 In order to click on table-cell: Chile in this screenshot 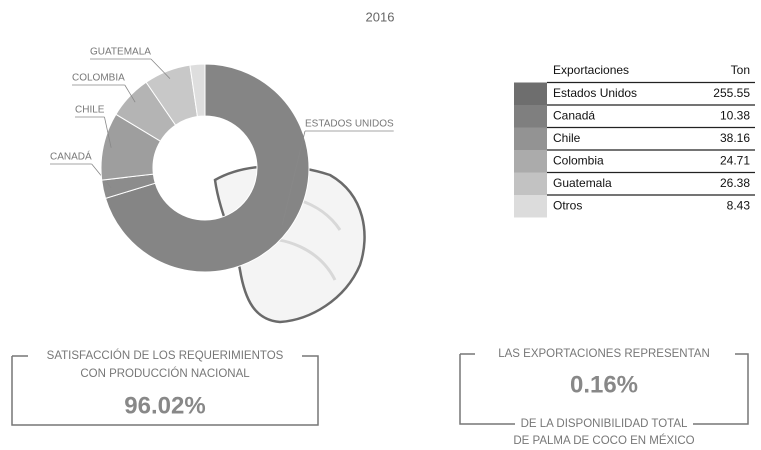, I will do `click(567, 138)`.